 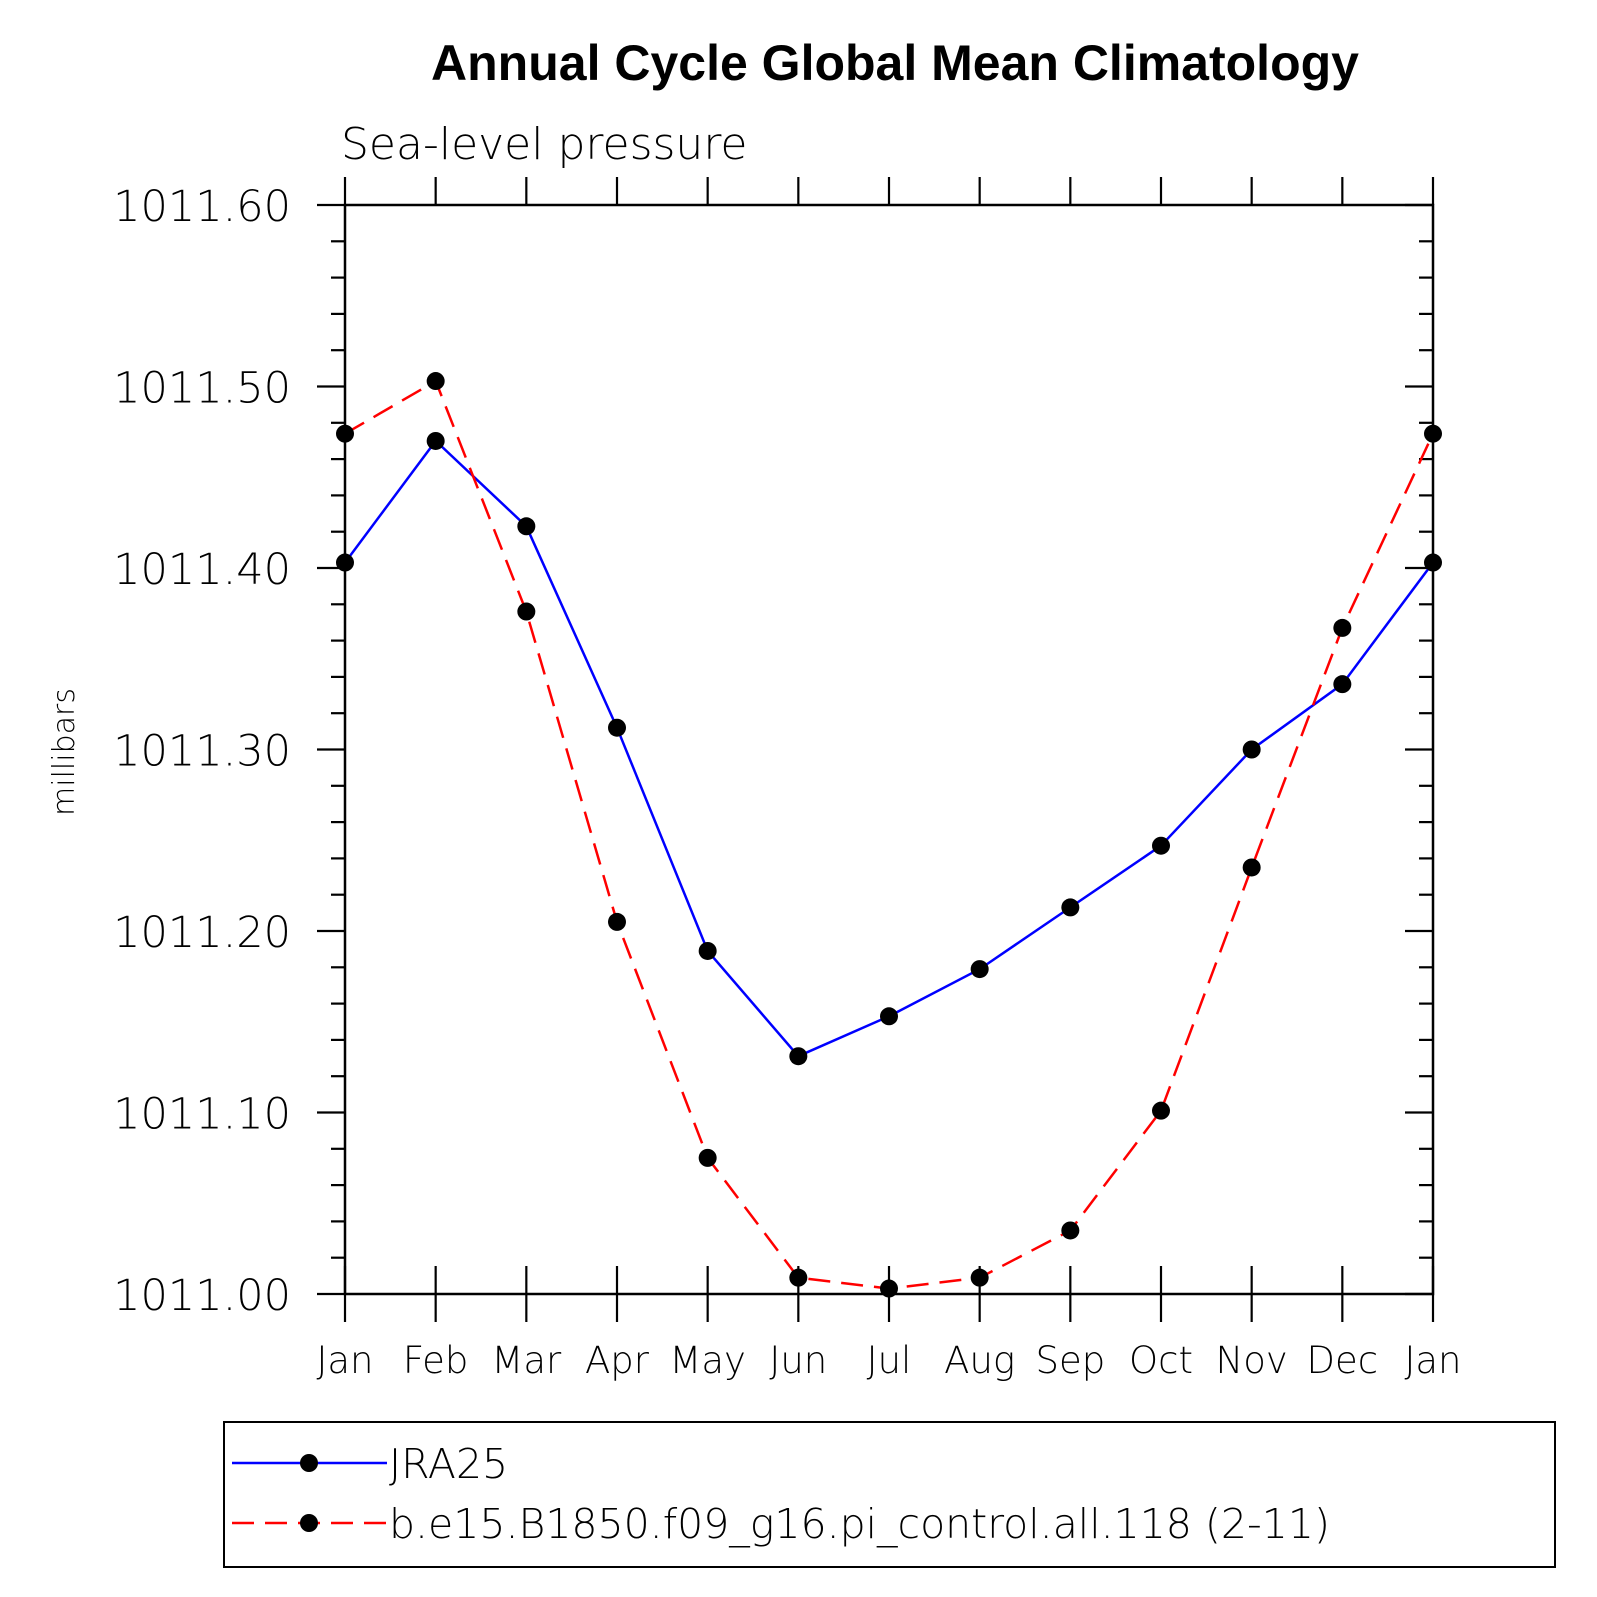 What do you see at coordinates (798, 1360) in the screenshot?
I see `x-tick-label: Jun` at bounding box center [798, 1360].